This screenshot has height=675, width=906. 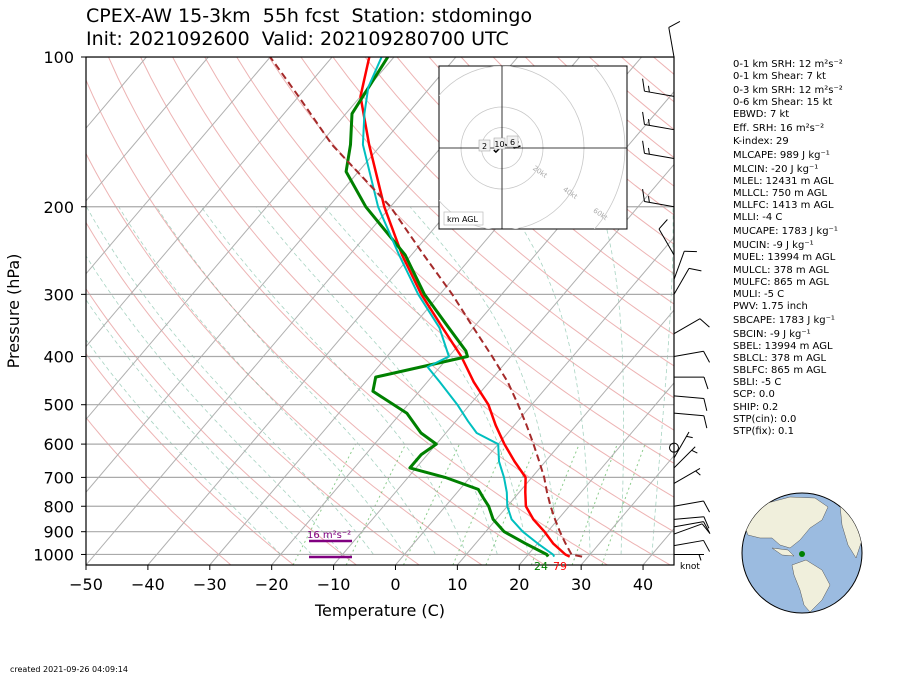 What do you see at coordinates (533, 147) in the screenshot?
I see `hodograph-frame` at bounding box center [533, 147].